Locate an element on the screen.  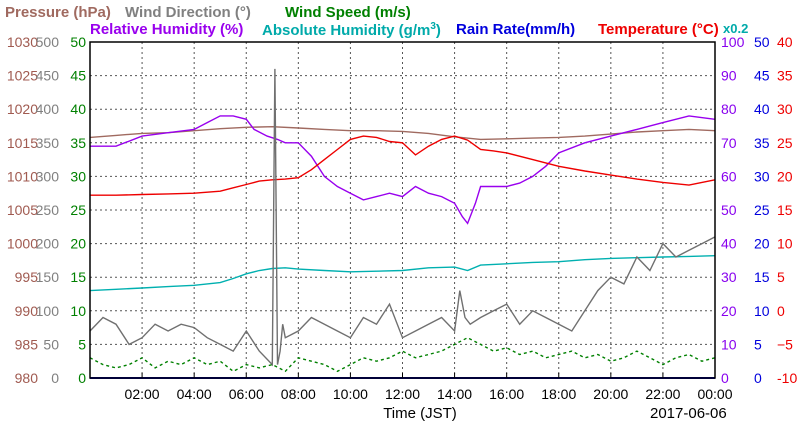
y-tick-label-pressure: 1020 is located at coordinates (22, 109).